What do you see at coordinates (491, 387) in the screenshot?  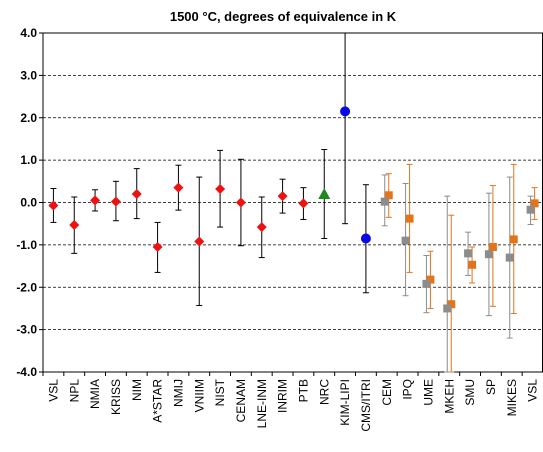 I see `x-tick-label: SP` at bounding box center [491, 387].